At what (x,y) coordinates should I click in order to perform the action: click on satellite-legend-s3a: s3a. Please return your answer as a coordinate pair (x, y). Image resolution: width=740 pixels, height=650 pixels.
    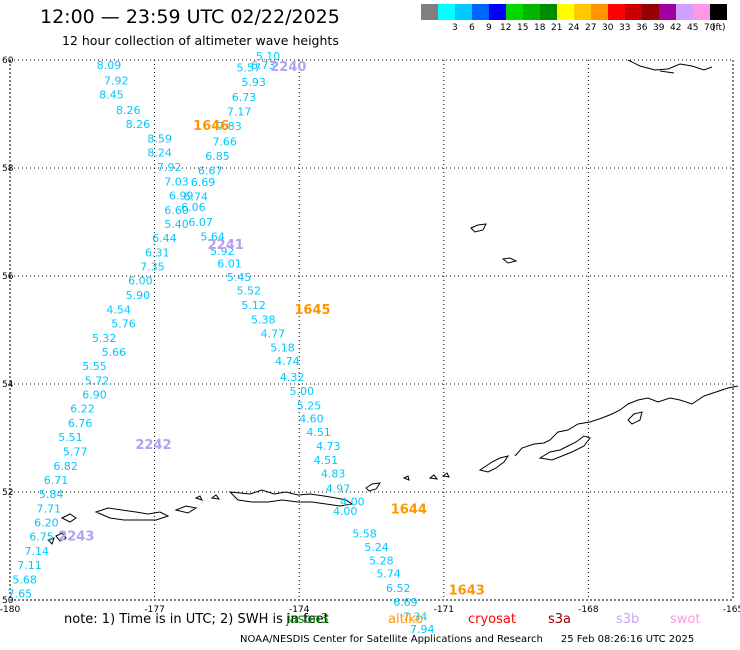
    Looking at the image, I should click on (560, 619).